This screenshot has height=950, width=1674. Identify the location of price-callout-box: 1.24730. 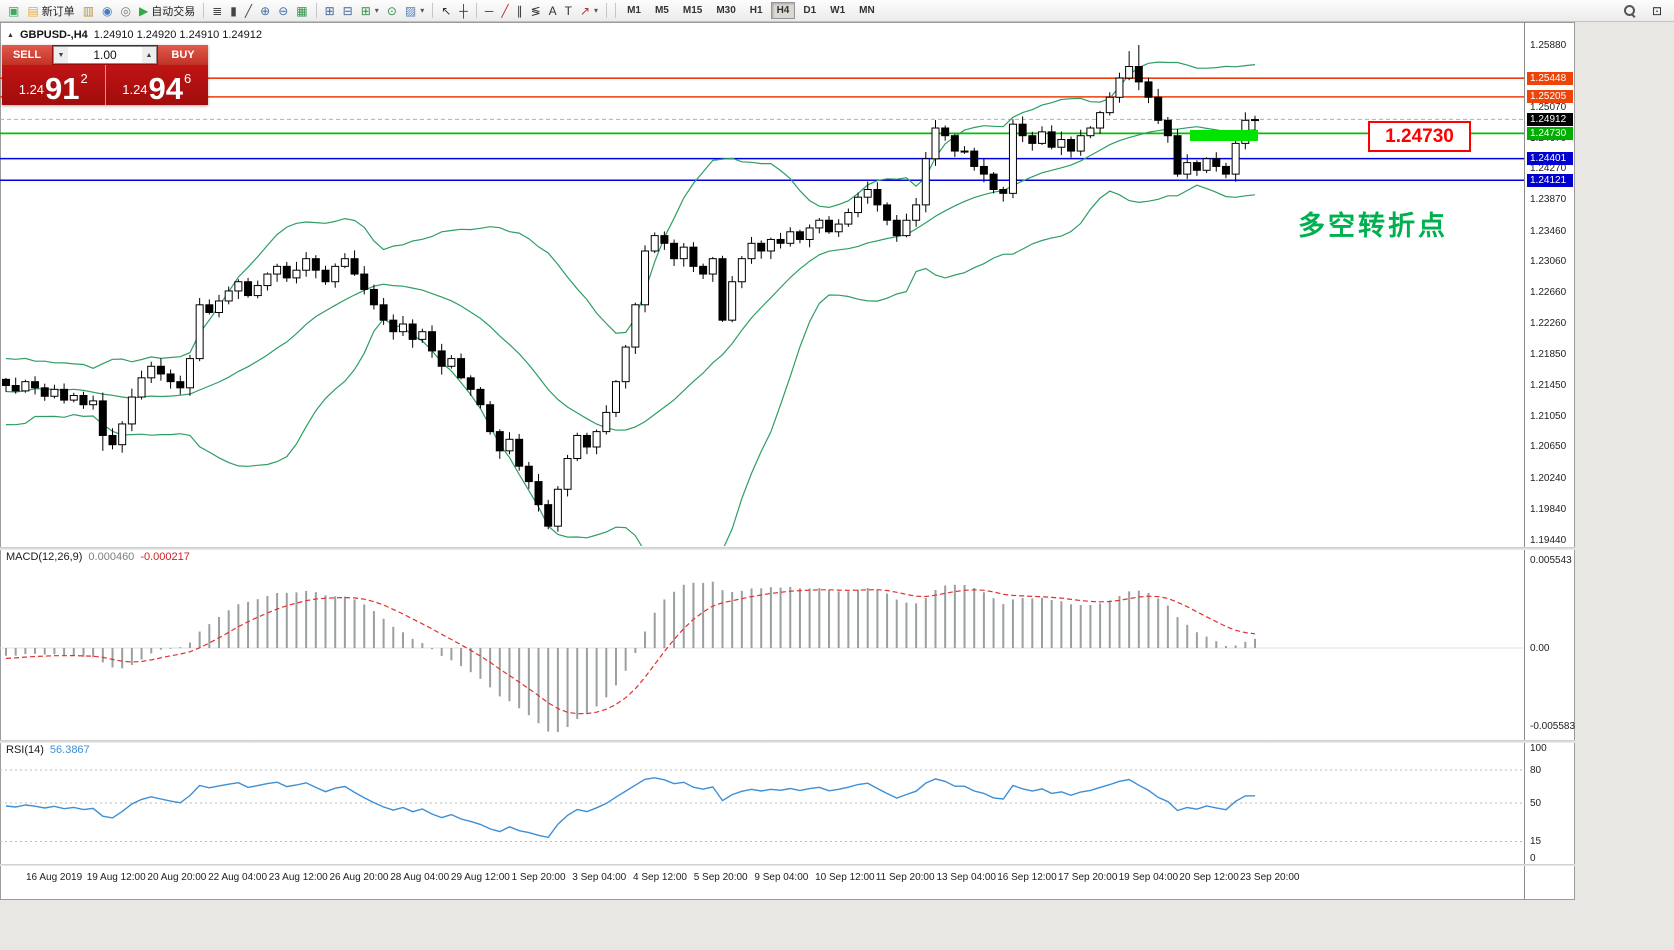
(1419, 136).